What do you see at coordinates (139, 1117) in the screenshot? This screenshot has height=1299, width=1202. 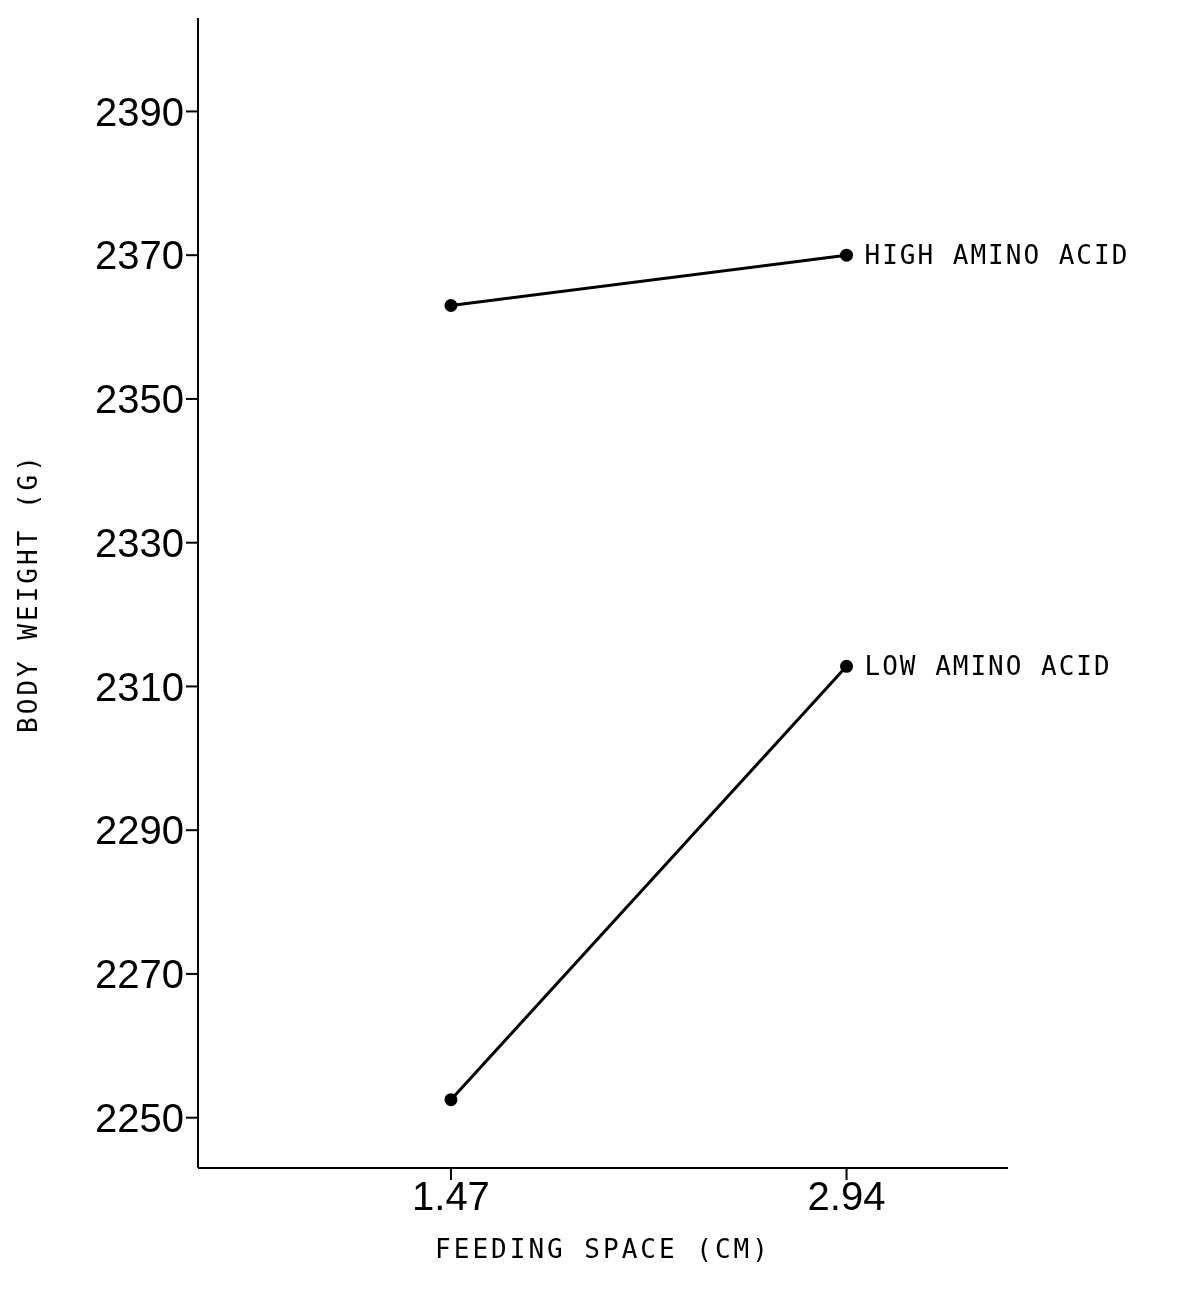 I see `y-tick-label: 2250` at bounding box center [139, 1117].